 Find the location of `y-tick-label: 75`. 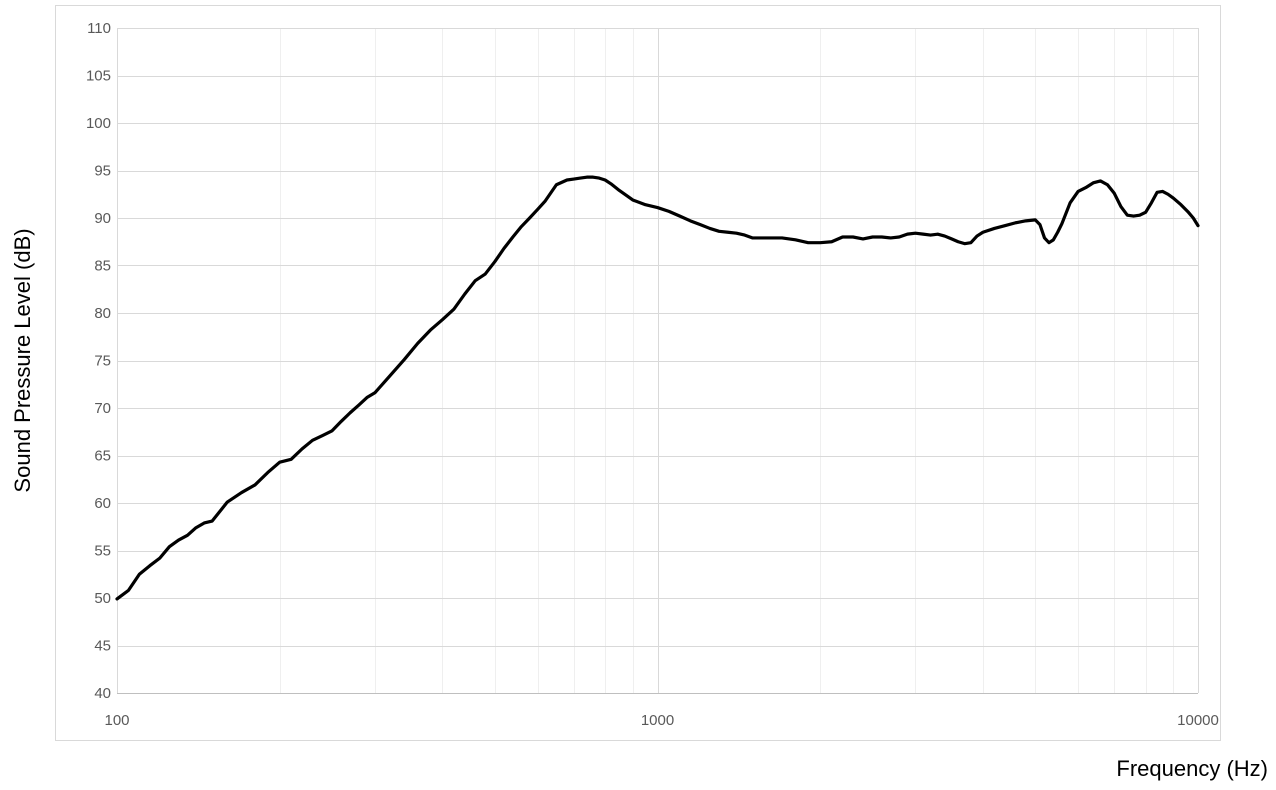

y-tick-label: 75 is located at coordinates (102, 361).